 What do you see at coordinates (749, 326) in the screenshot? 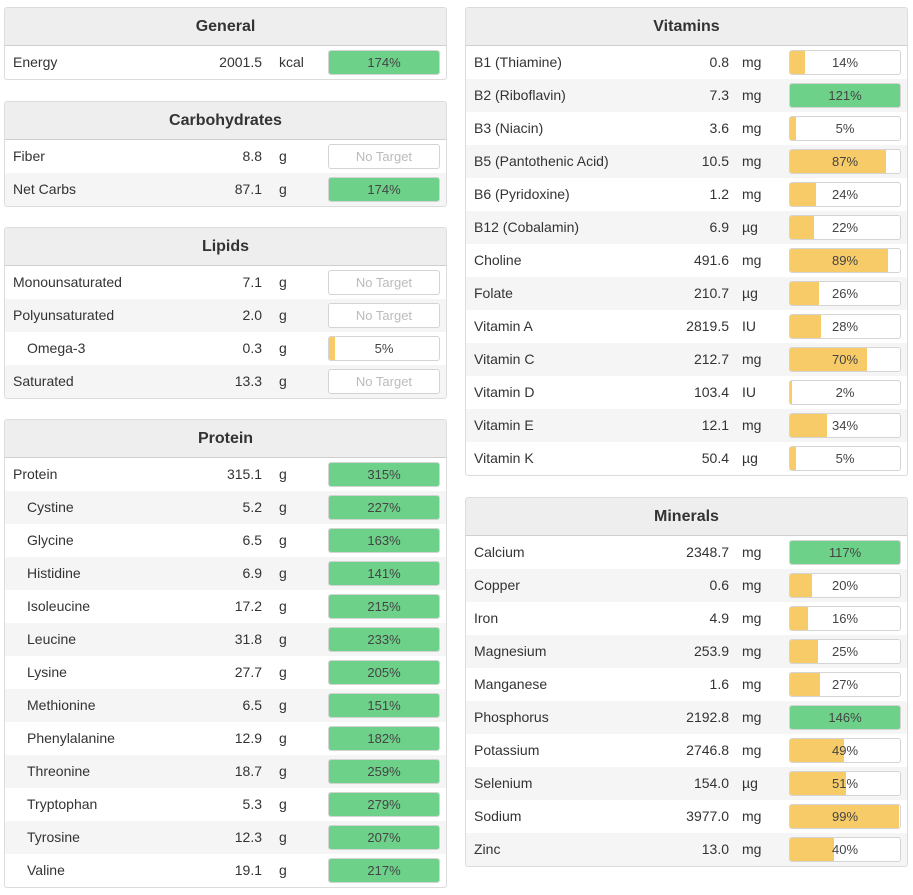
I see `nutrient-unit: IU` at bounding box center [749, 326].